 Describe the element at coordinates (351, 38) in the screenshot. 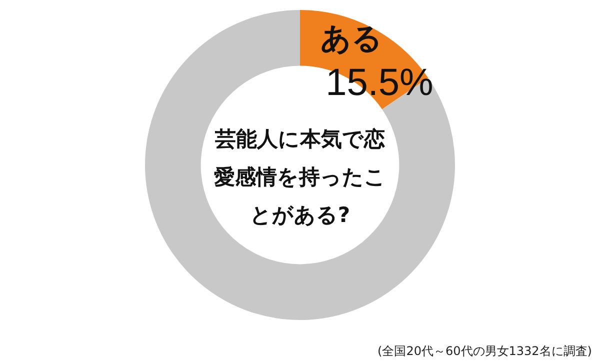

I see `slice-label: ある` at that location.